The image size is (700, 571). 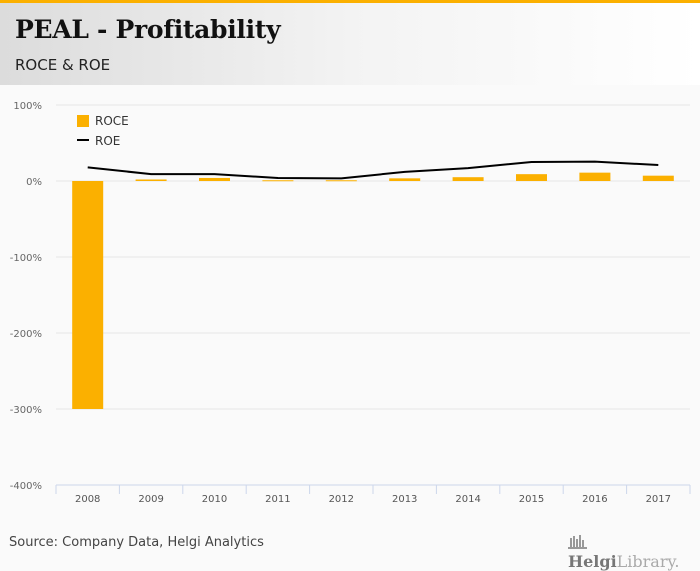 What do you see at coordinates (136, 542) in the screenshot?
I see `source-note: Source: Company Data, Helgi Analytics` at bounding box center [136, 542].